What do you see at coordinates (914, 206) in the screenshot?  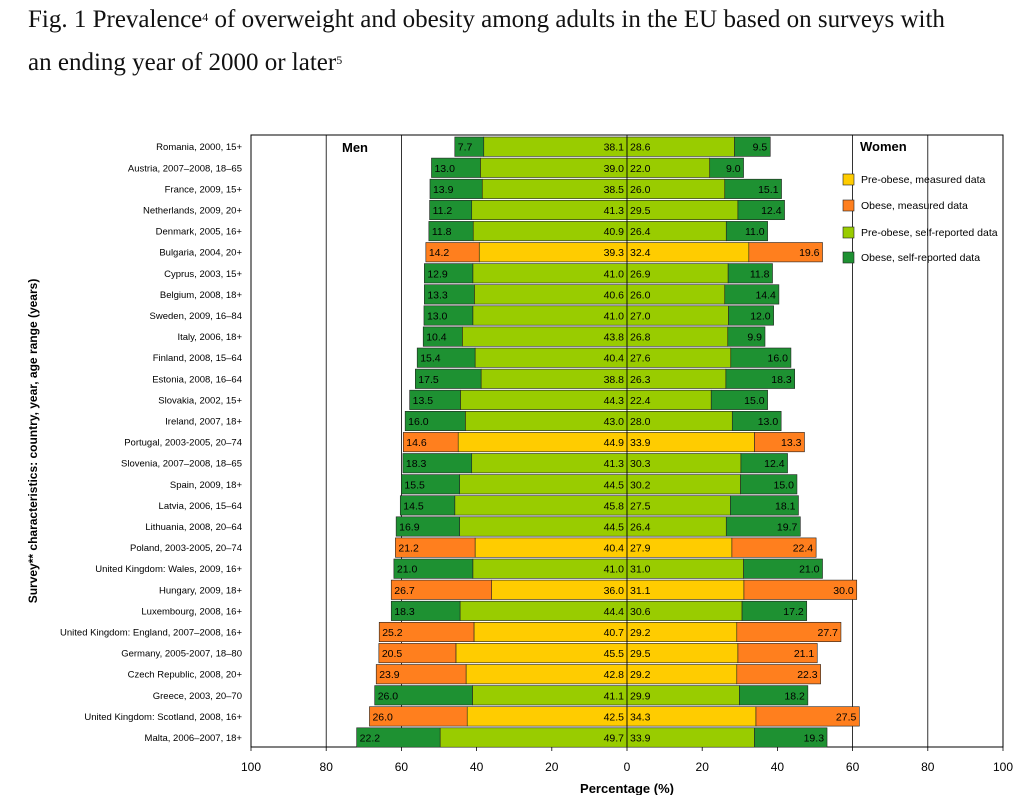 I see `legend-label: Obese, measured data` at bounding box center [914, 206].